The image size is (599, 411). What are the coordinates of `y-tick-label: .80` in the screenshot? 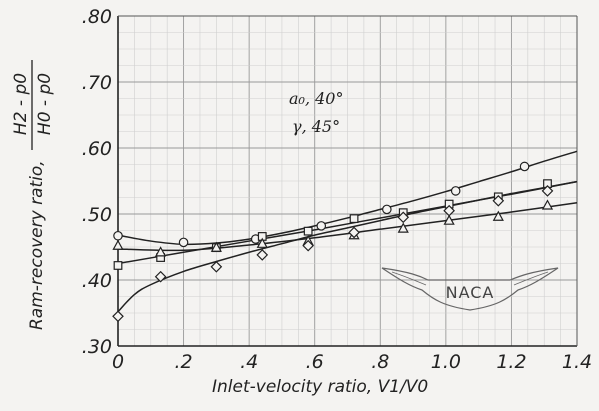 It's located at (97, 17).